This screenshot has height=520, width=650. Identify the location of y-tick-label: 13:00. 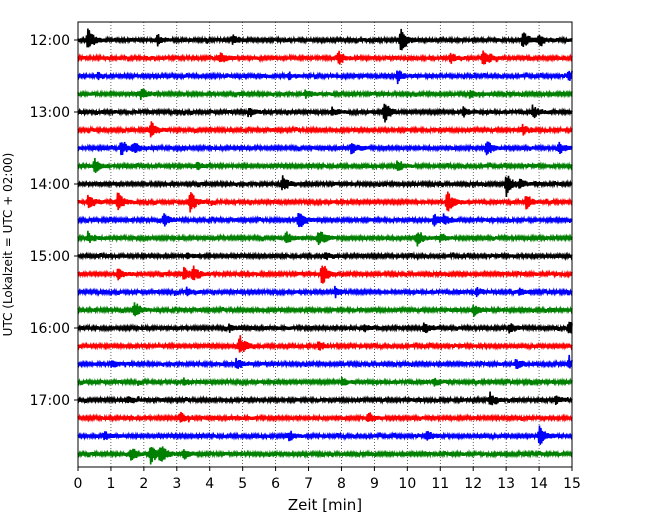
(50, 113).